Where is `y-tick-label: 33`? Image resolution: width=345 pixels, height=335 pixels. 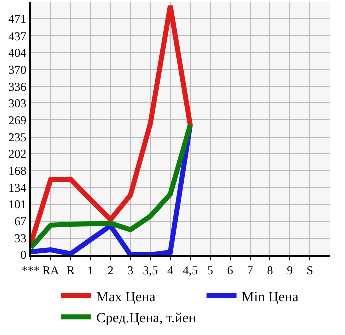
y-tick-label: 33 is located at coordinates (20, 239).